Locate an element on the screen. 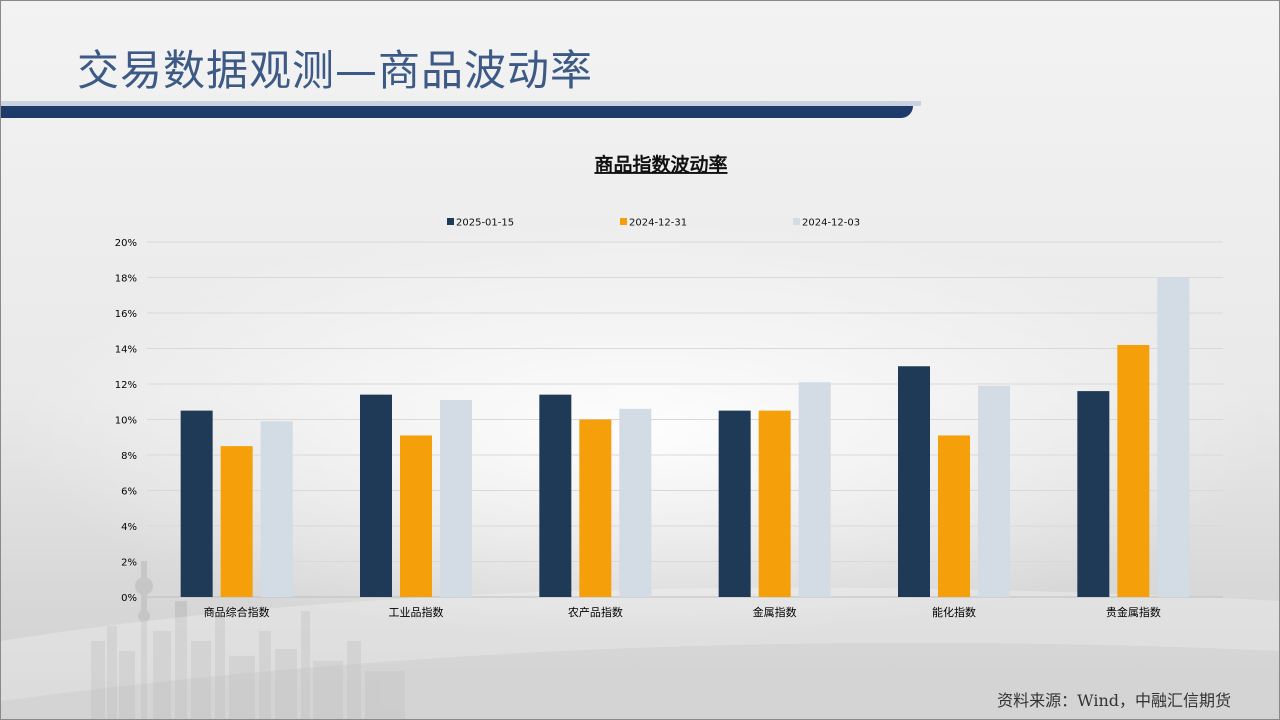 Image resolution: width=1280 pixels, height=720 pixels. legend-label: 2024-12-31 is located at coordinates (658, 223).